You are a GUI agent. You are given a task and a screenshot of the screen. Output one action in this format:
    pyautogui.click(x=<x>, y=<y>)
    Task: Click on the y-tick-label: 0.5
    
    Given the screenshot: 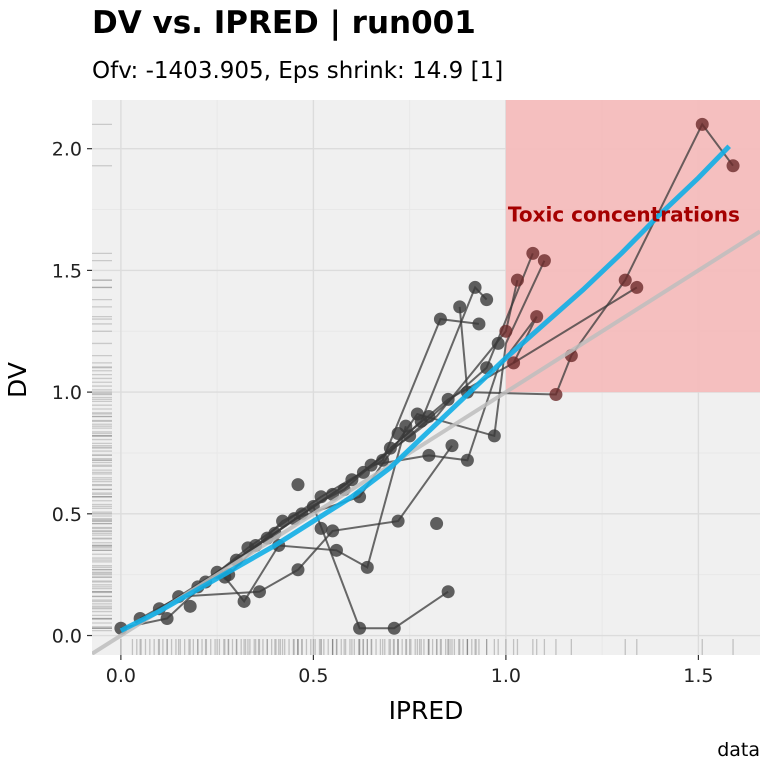 What is the action you would take?
    pyautogui.click(x=67, y=515)
    